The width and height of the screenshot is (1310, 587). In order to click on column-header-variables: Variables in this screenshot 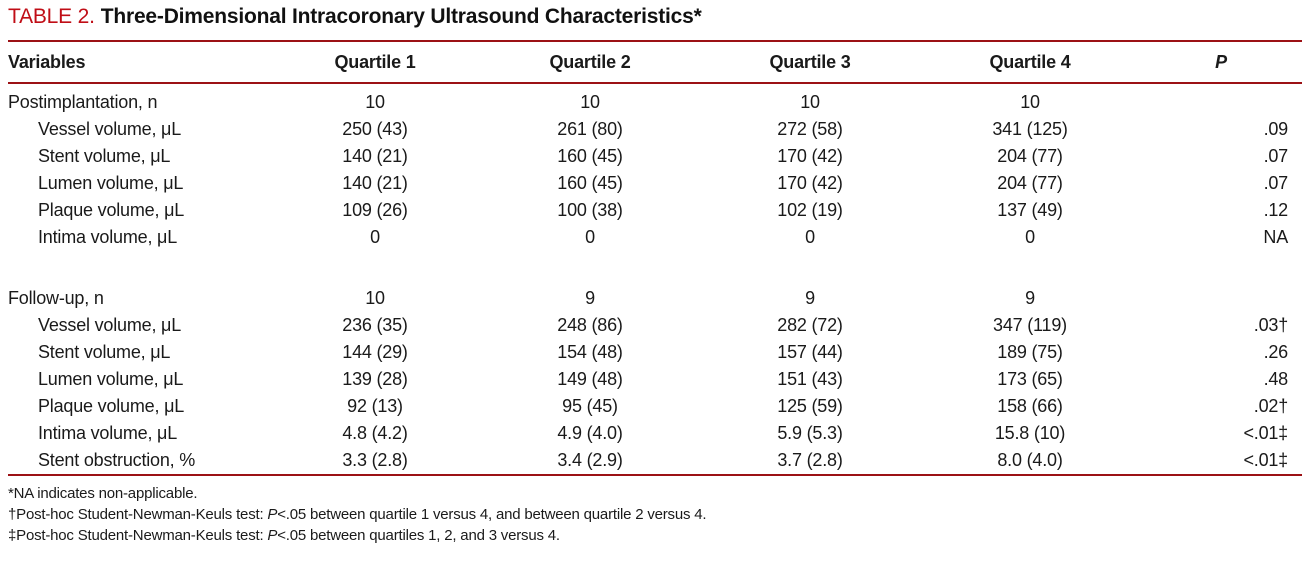, I will do `click(139, 62)`.